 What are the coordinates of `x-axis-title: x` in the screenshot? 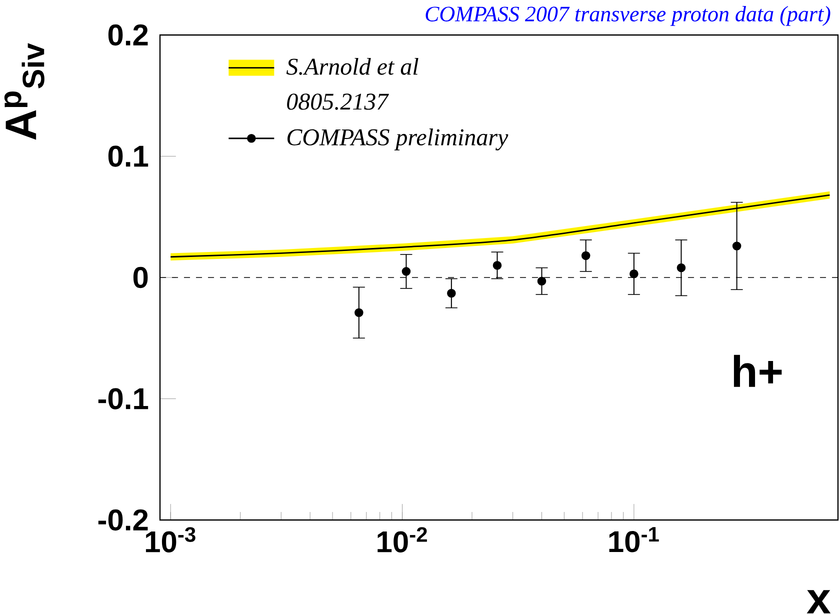 It's located at (818, 602).